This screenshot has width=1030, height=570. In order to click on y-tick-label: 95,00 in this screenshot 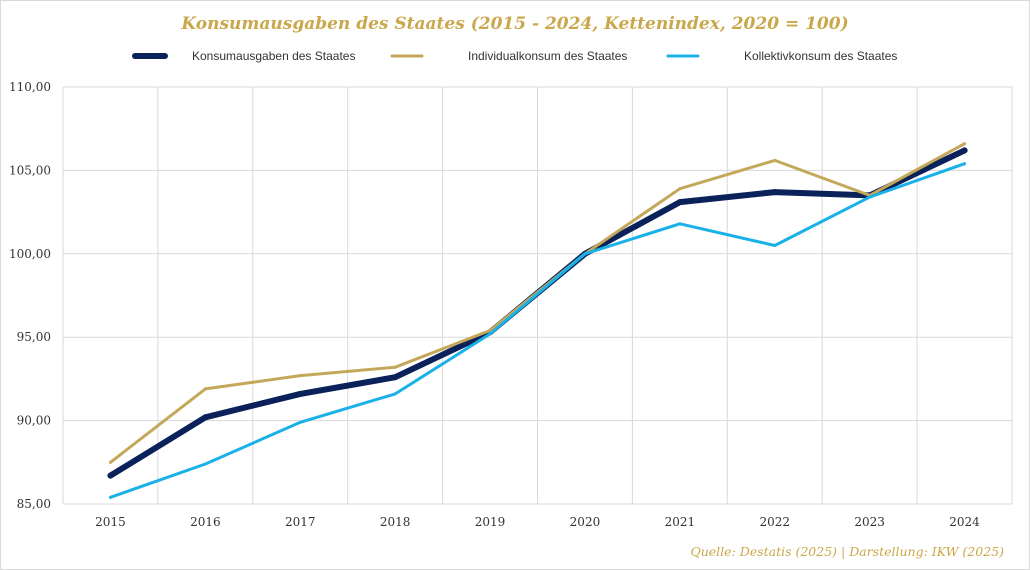, I will do `click(34, 337)`.